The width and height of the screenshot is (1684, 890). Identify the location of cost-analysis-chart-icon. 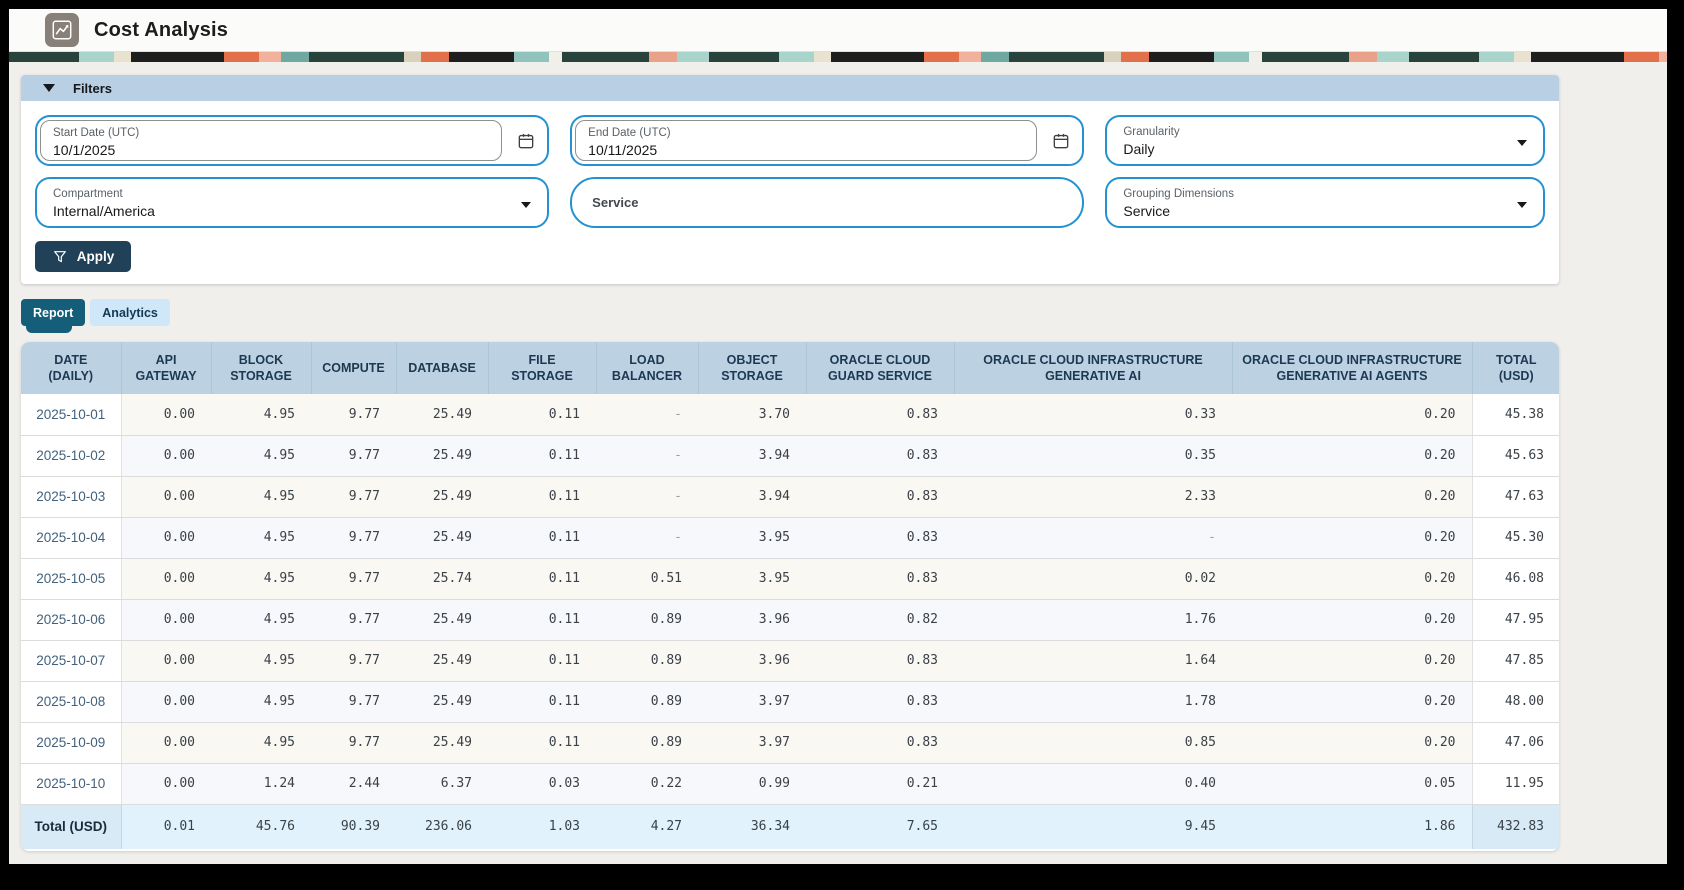
(62, 30).